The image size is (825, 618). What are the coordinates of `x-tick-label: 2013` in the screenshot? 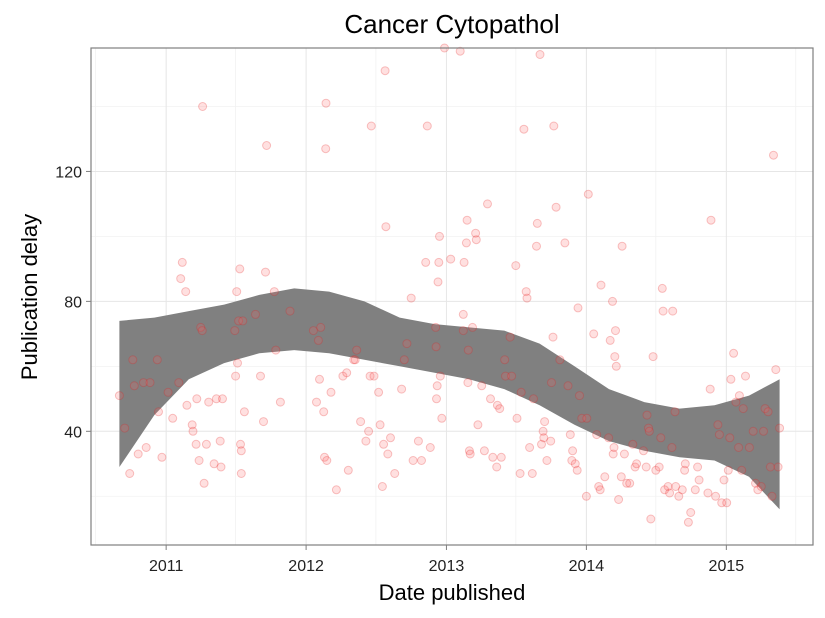 It's located at (447, 566).